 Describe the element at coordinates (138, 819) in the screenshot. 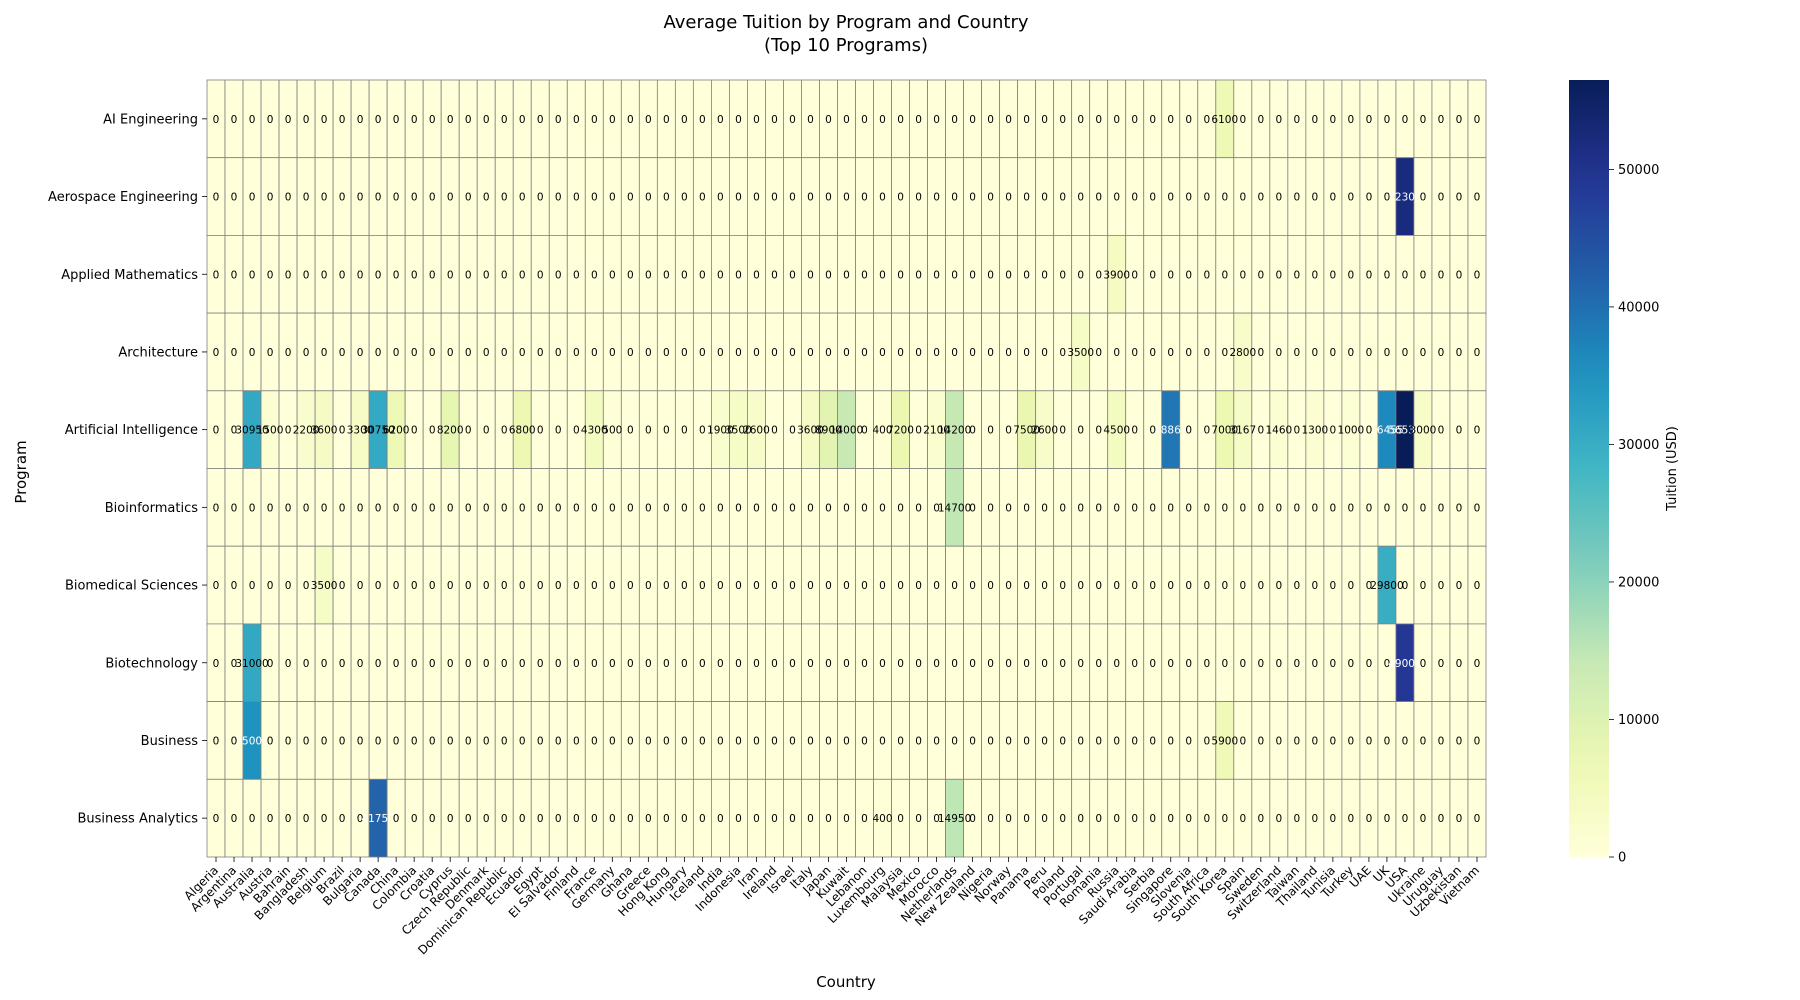

I see `y-tick-label: Business Analytics` at that location.